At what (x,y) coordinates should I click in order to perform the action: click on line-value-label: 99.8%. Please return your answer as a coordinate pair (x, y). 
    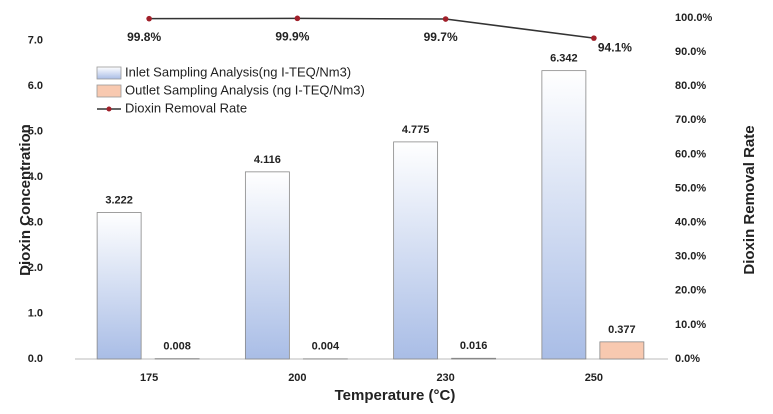
    Looking at the image, I should click on (144, 37).